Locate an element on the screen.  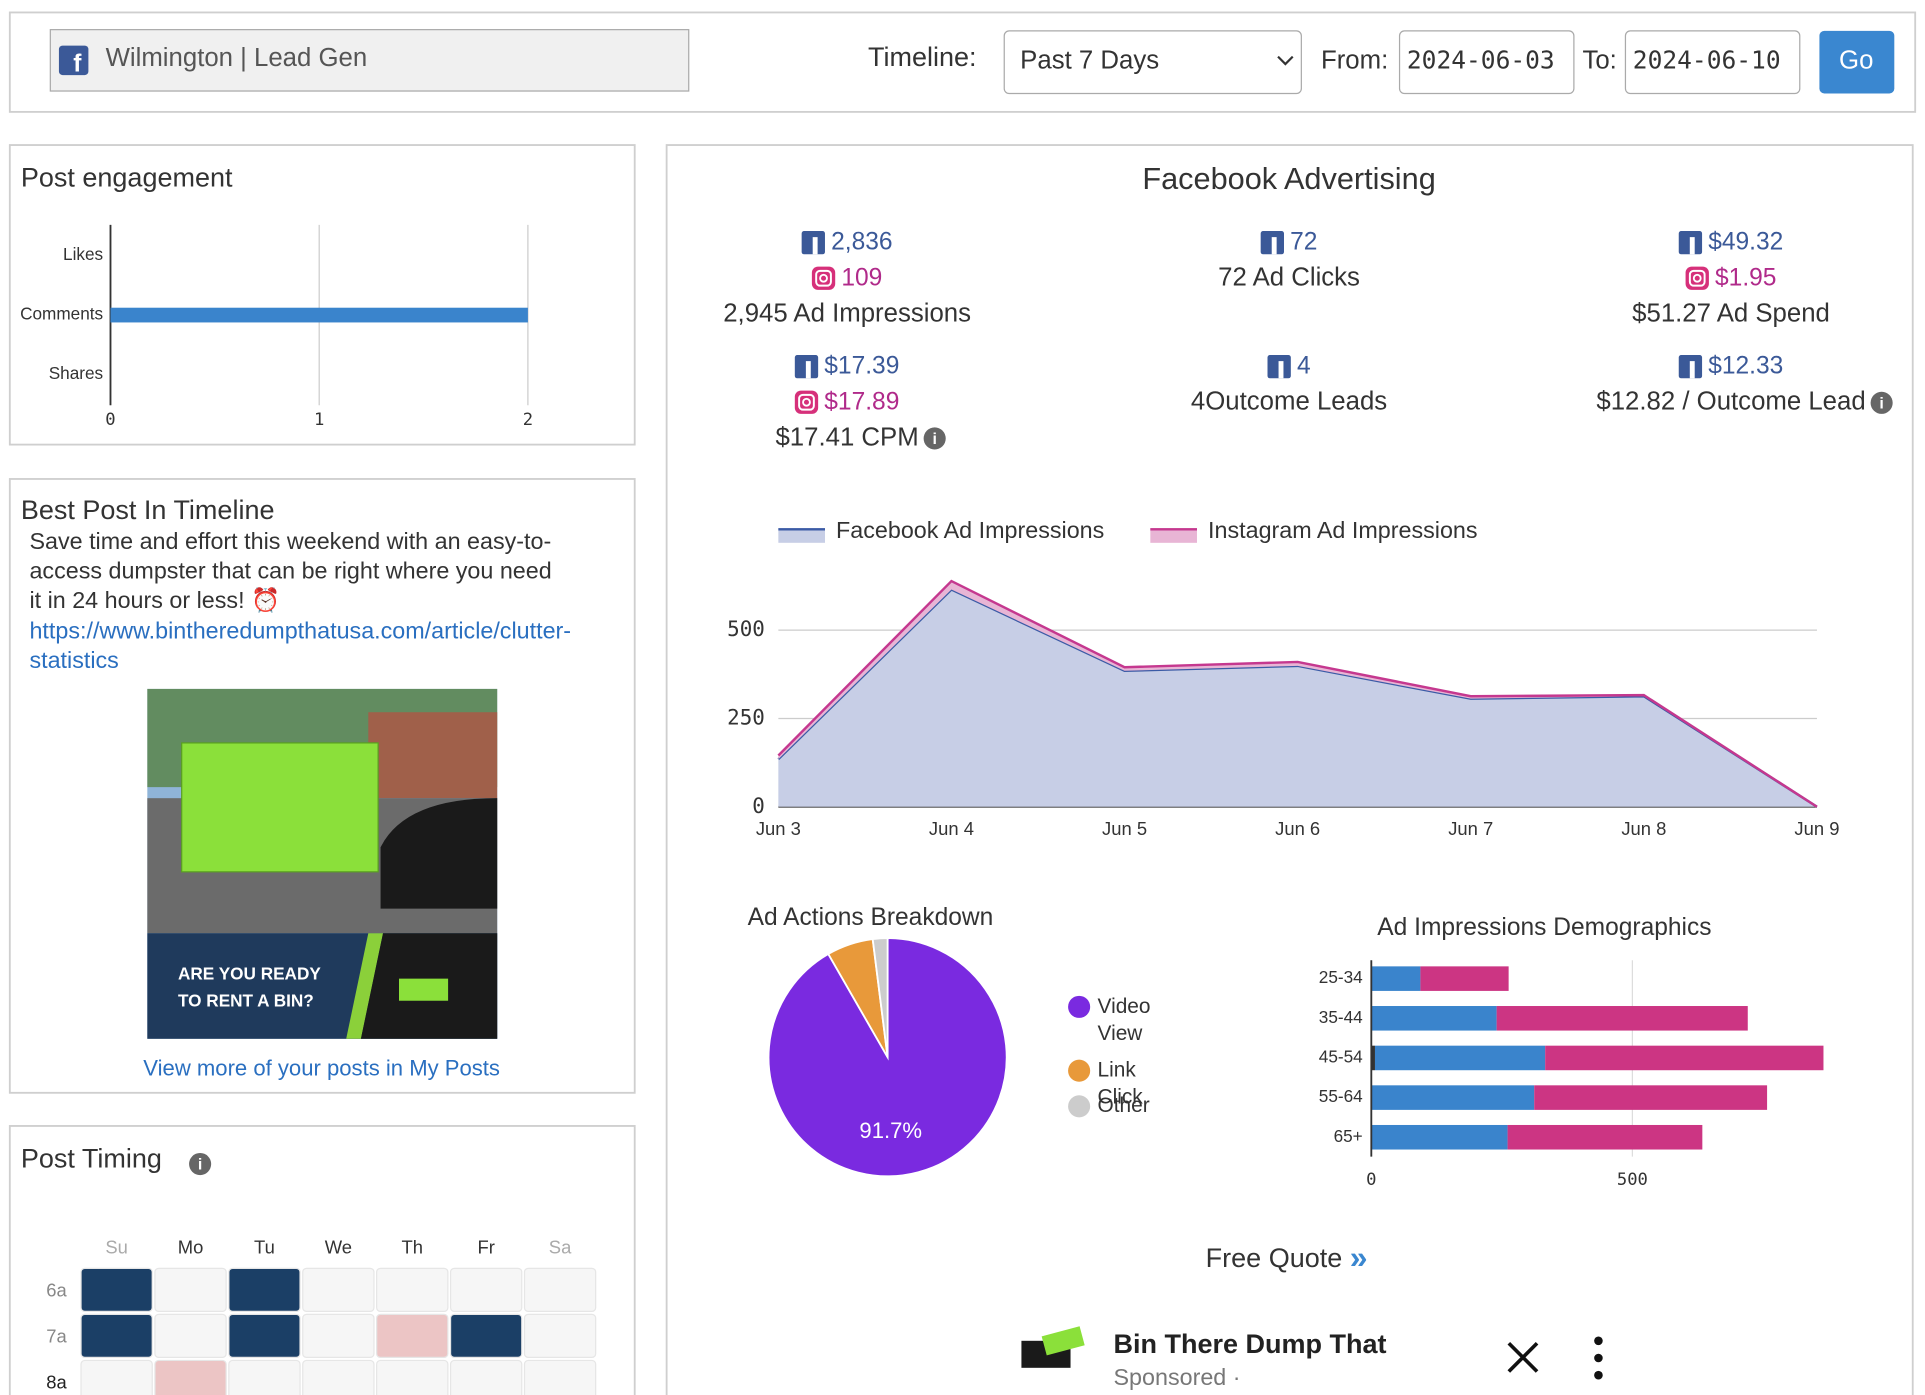
day-label: Sa is located at coordinates (560, 1247).